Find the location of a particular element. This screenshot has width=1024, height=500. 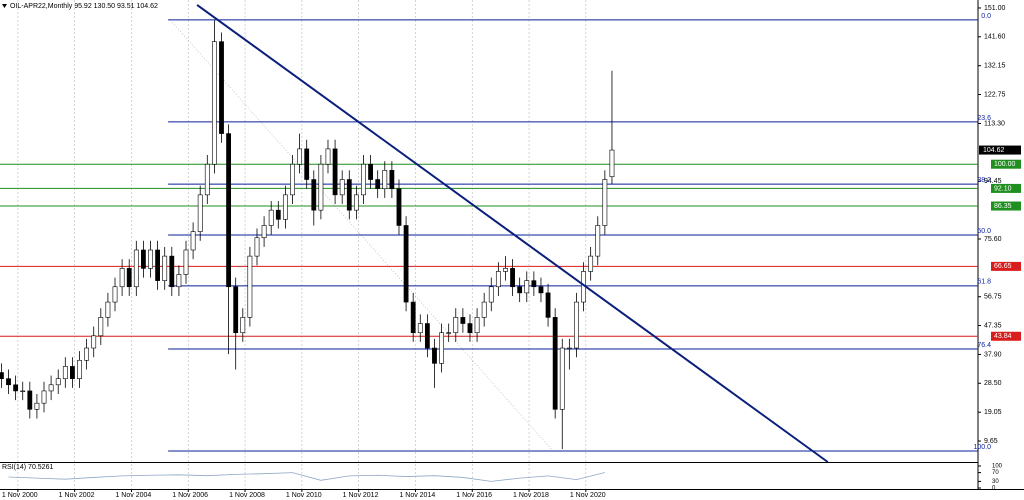

y-tick-label: 113.30 is located at coordinates (994, 123).